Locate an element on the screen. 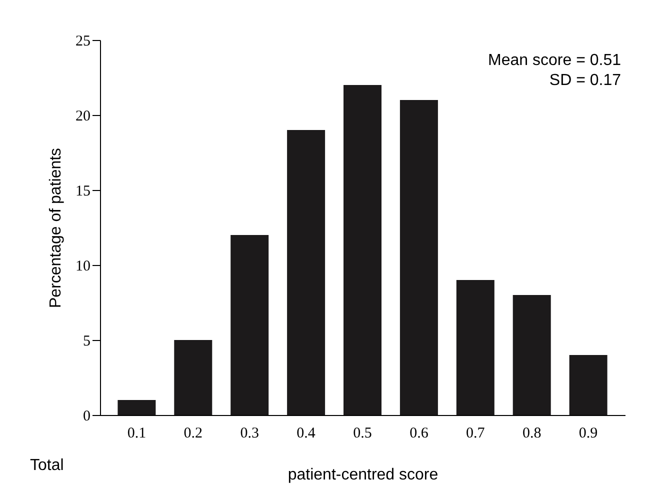  y-tick-label: 5 is located at coordinates (86, 342).